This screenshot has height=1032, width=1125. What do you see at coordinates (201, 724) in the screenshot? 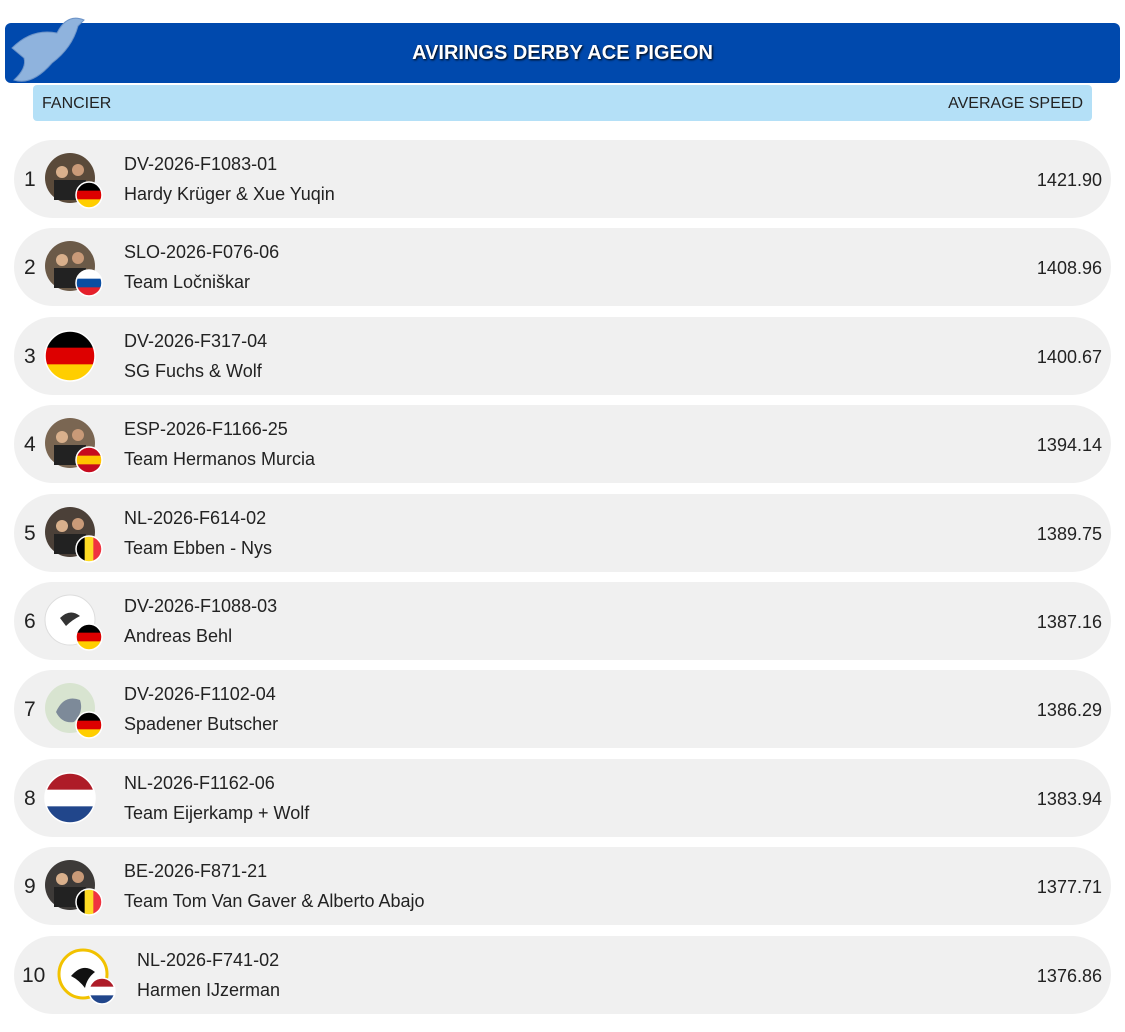
I see `fancier-name: Spadener Butscher` at bounding box center [201, 724].